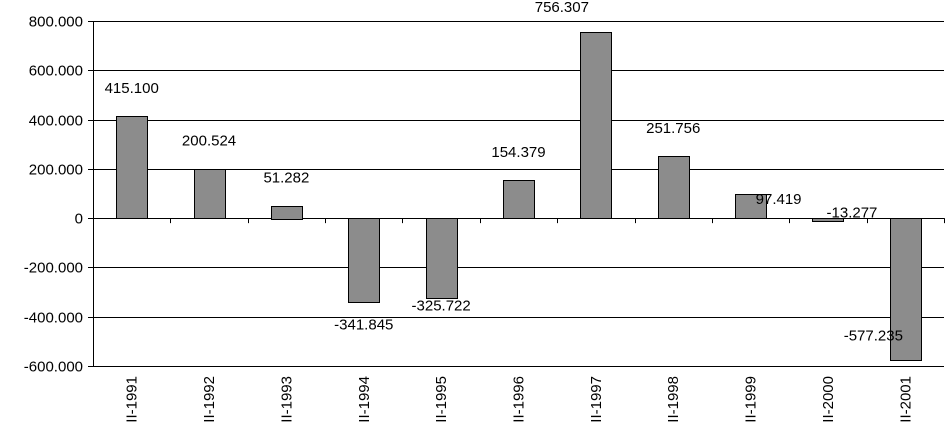  What do you see at coordinates (286, 178) in the screenshot?
I see `data-label-ii-1993: 51.282` at bounding box center [286, 178].